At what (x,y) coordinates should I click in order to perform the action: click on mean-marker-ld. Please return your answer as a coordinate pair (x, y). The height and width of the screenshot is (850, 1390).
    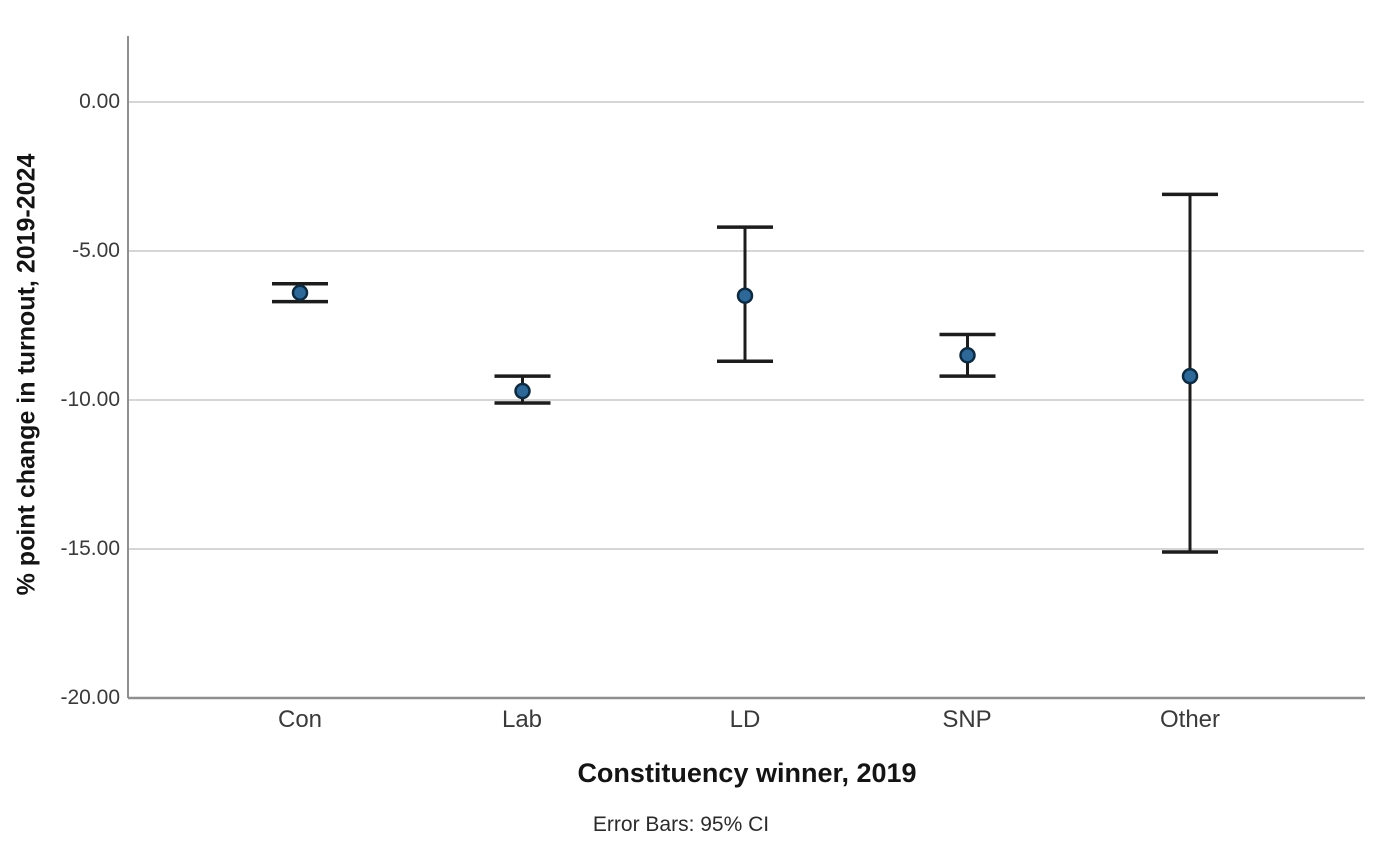
    Looking at the image, I should click on (745, 295).